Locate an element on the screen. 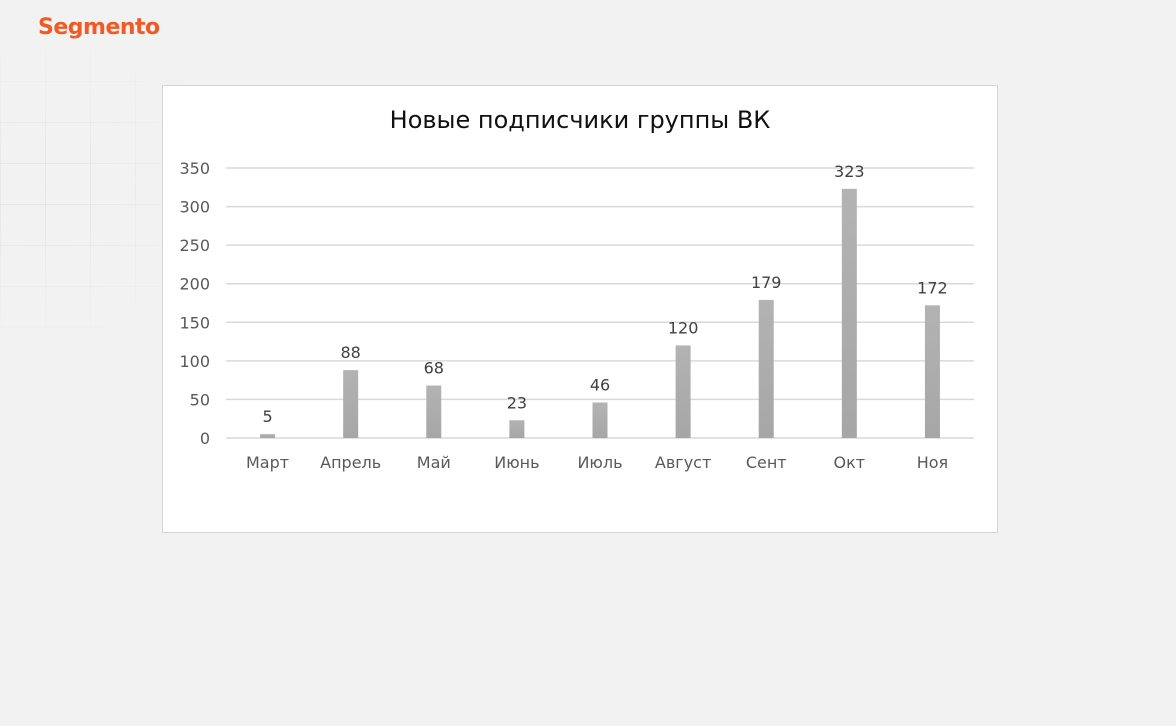 Image resolution: width=1176 pixels, height=726 pixels. x-tick-label: Июнь is located at coordinates (516, 462).